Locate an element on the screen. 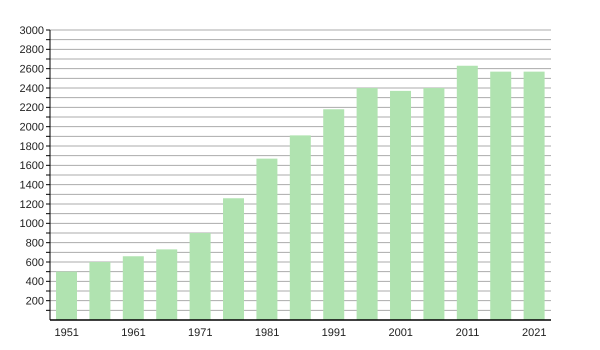  x-tick-label: 1971 is located at coordinates (200, 332).